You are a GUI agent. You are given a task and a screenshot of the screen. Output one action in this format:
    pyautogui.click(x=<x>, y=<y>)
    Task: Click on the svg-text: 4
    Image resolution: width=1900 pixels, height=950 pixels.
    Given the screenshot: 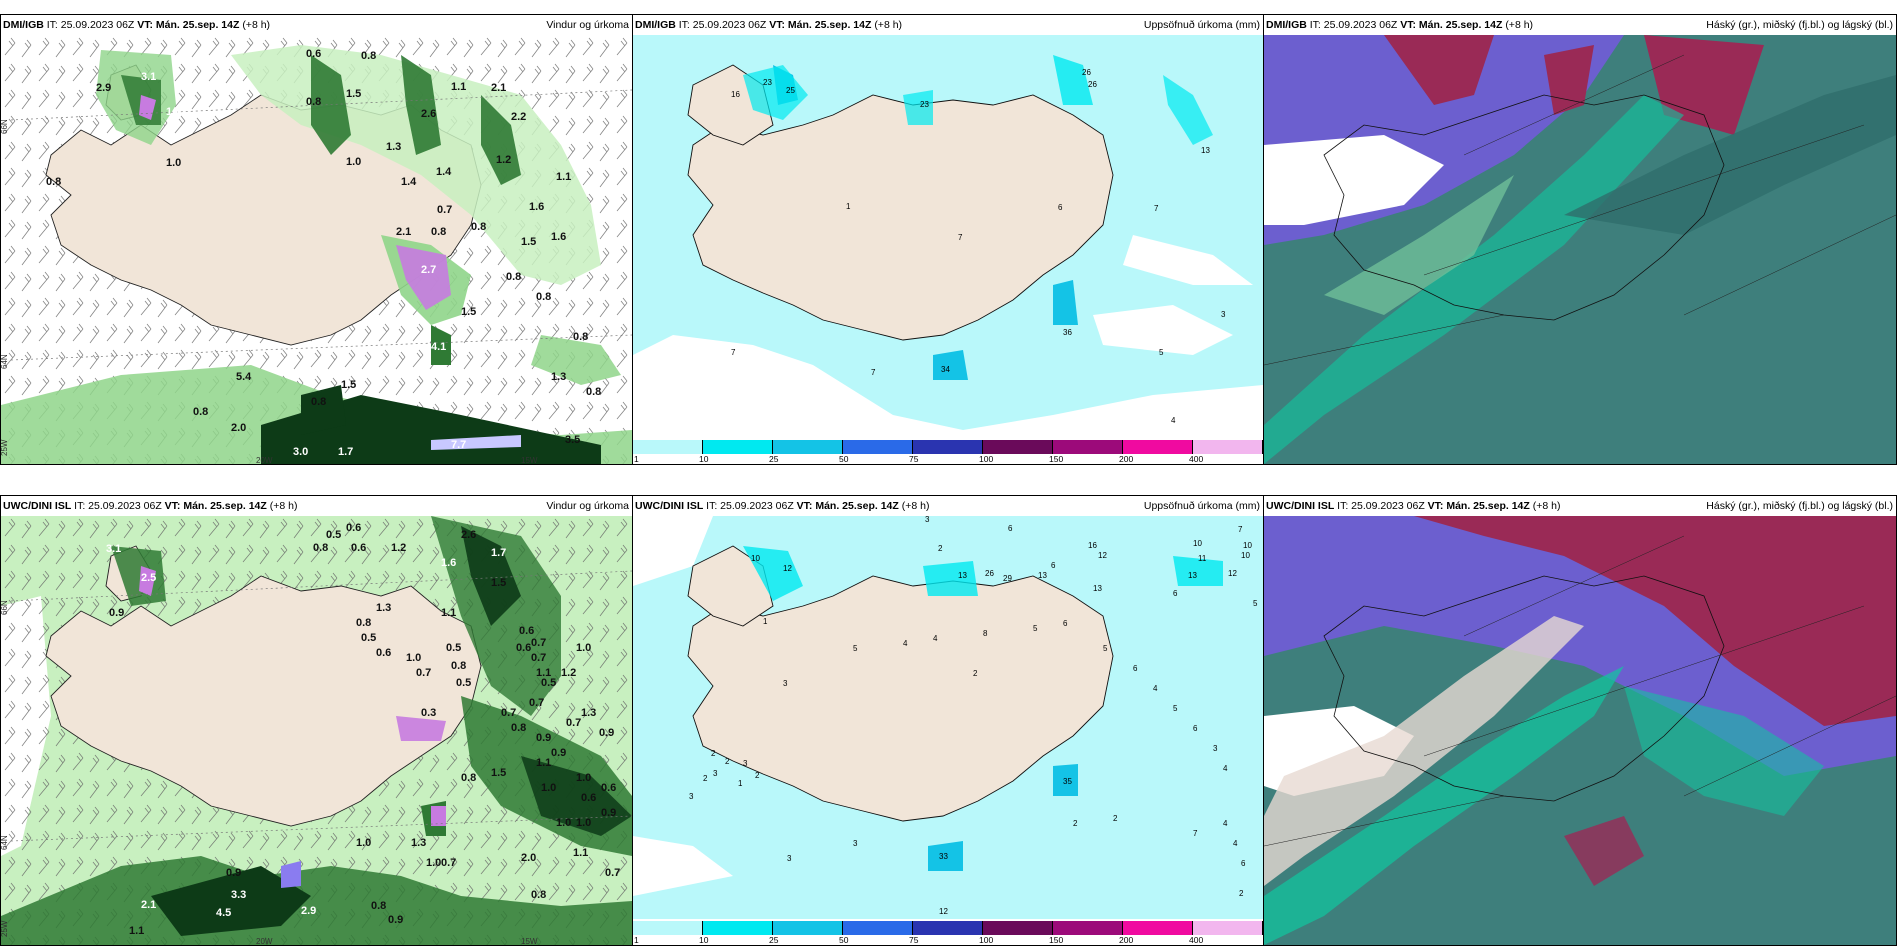 What is the action you would take?
    pyautogui.click(x=935, y=638)
    